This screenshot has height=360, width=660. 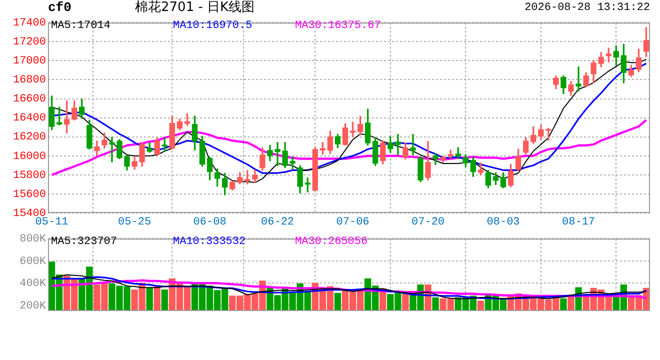 What do you see at coordinates (195, 7) in the screenshot?
I see `chart-title: 棉花2701 - 日K线图` at bounding box center [195, 7].